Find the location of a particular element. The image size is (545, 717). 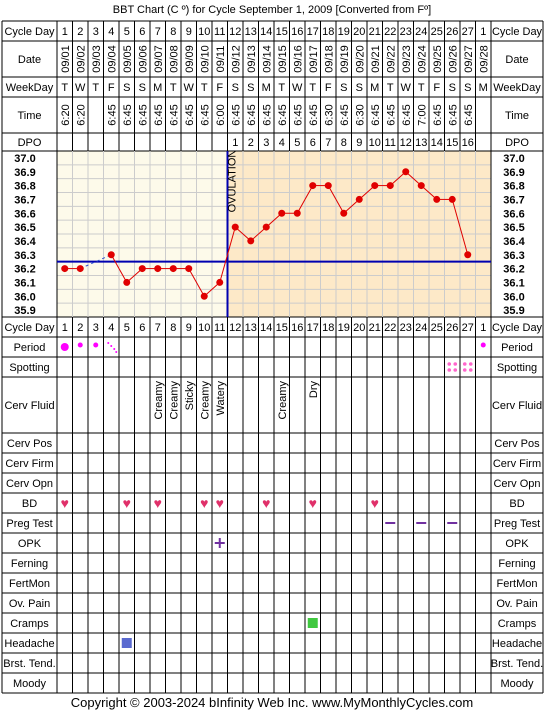

dpo-number: 10 is located at coordinates (375, 143).